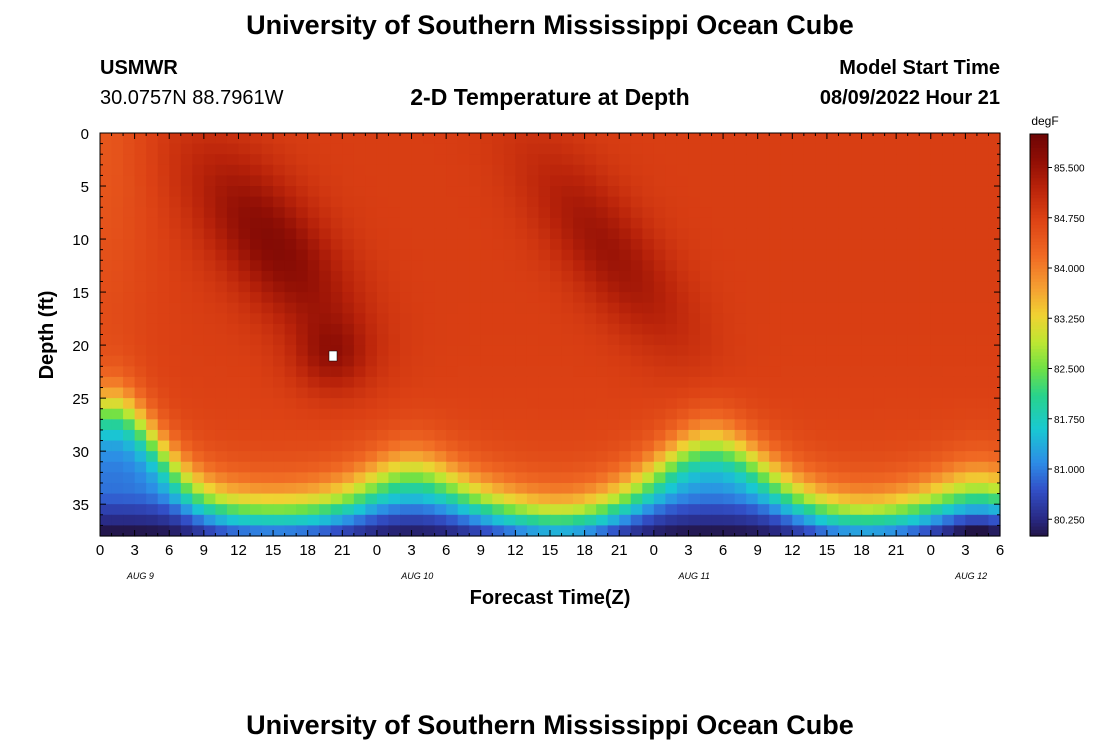 The height and width of the screenshot is (750, 1100). Describe the element at coordinates (550, 598) in the screenshot. I see `x-axis-label: Forecast Time(Z)` at that location.